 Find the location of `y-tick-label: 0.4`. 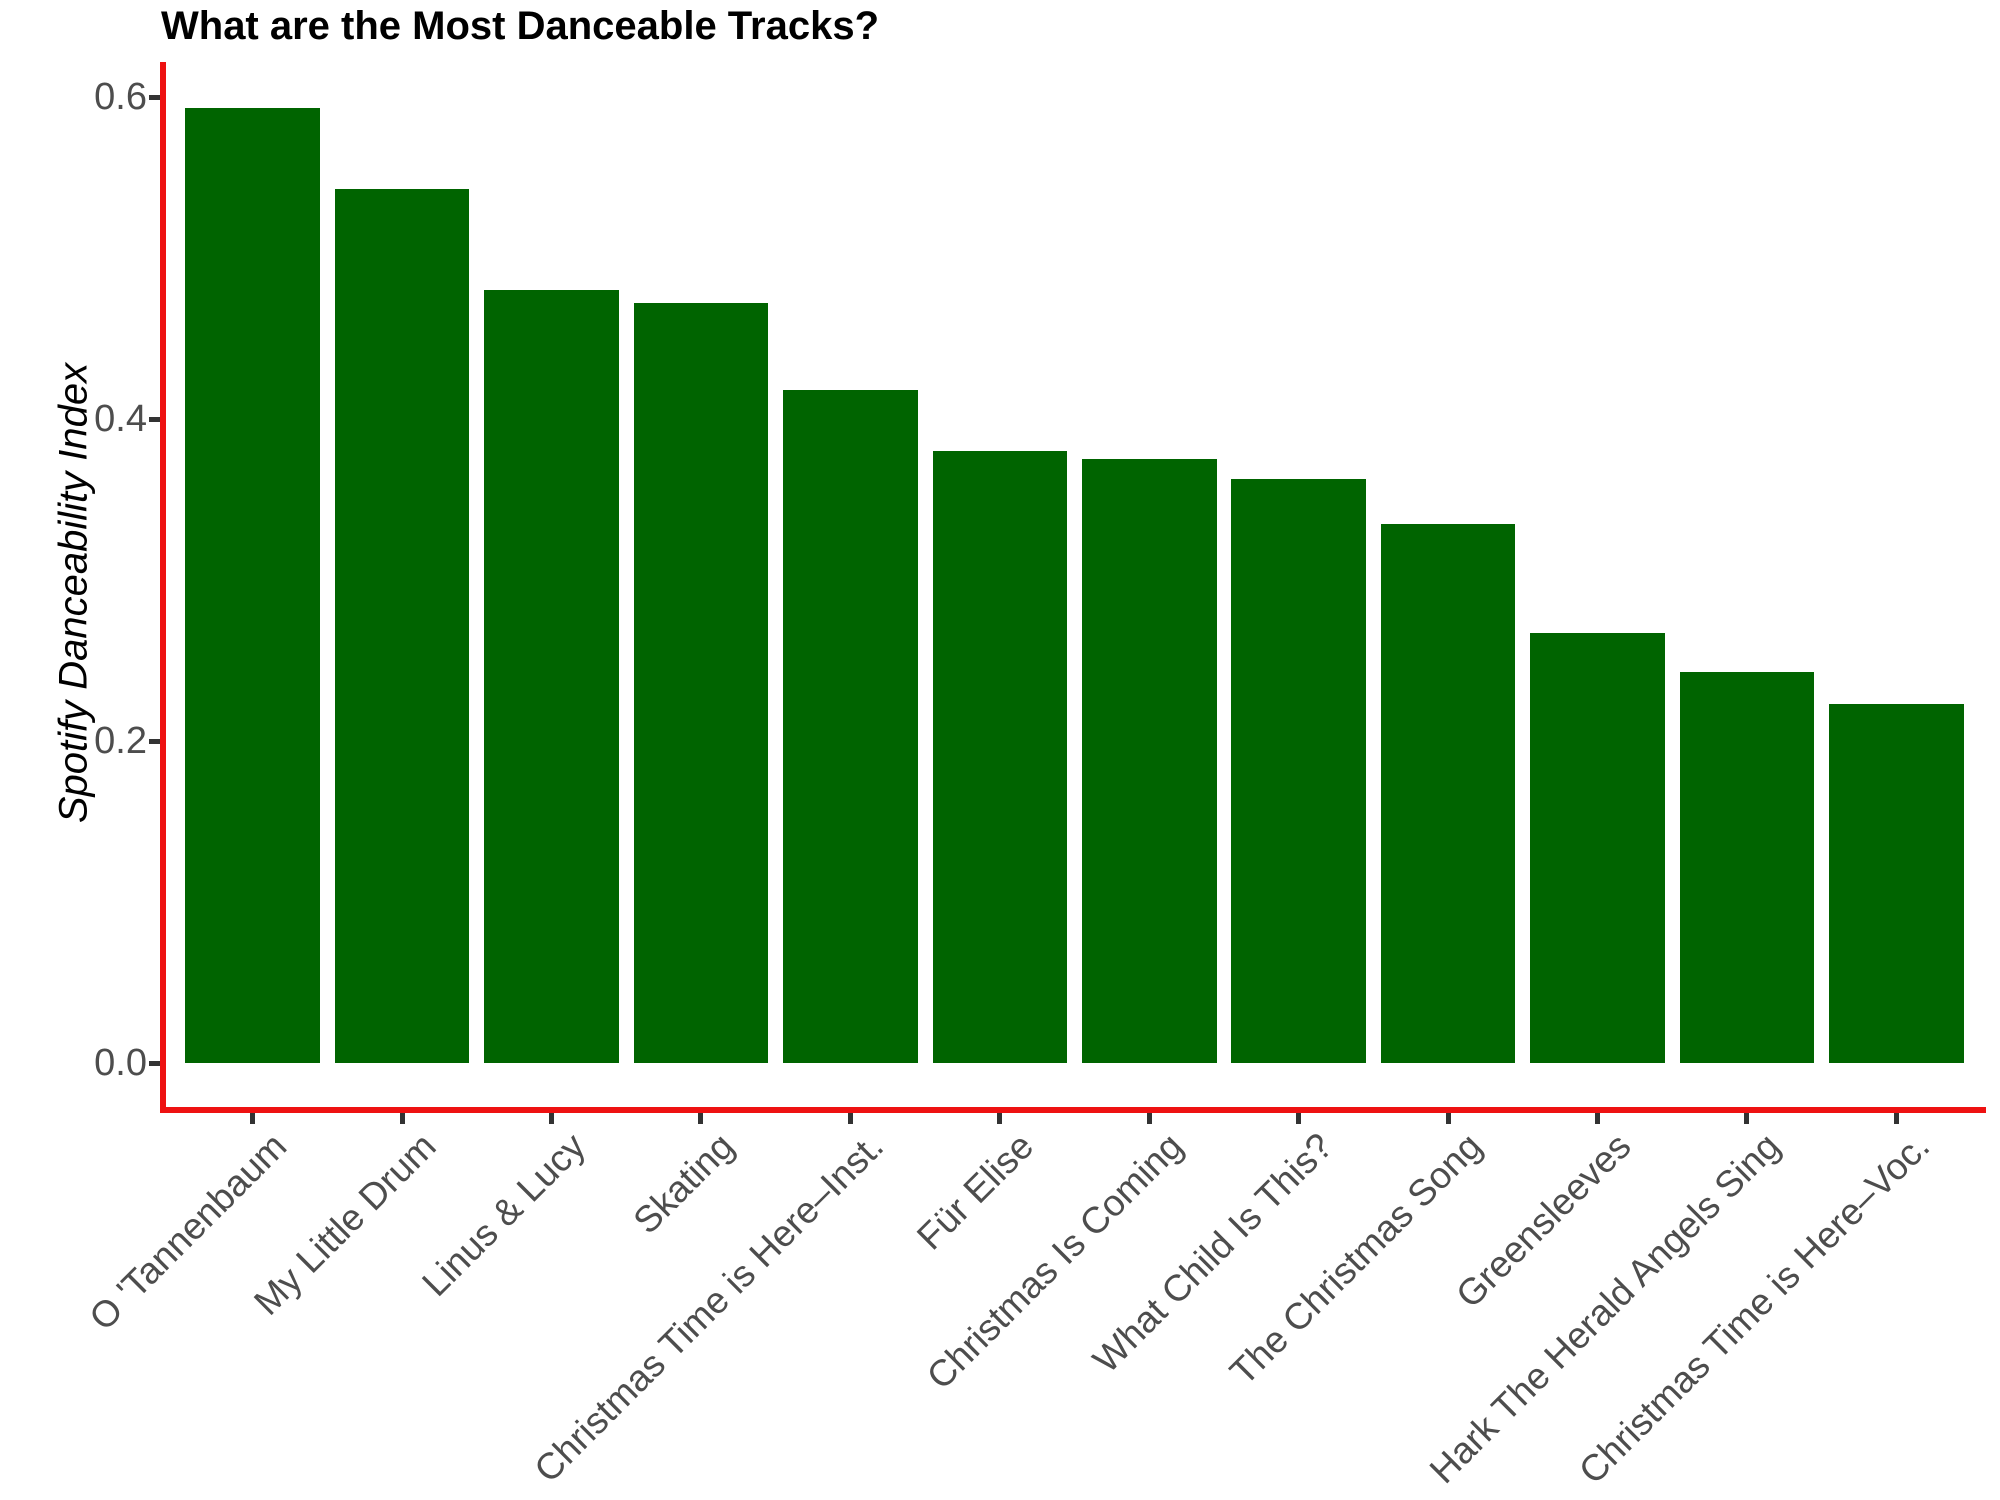

y-tick-label: 0.4 is located at coordinates (120, 419).